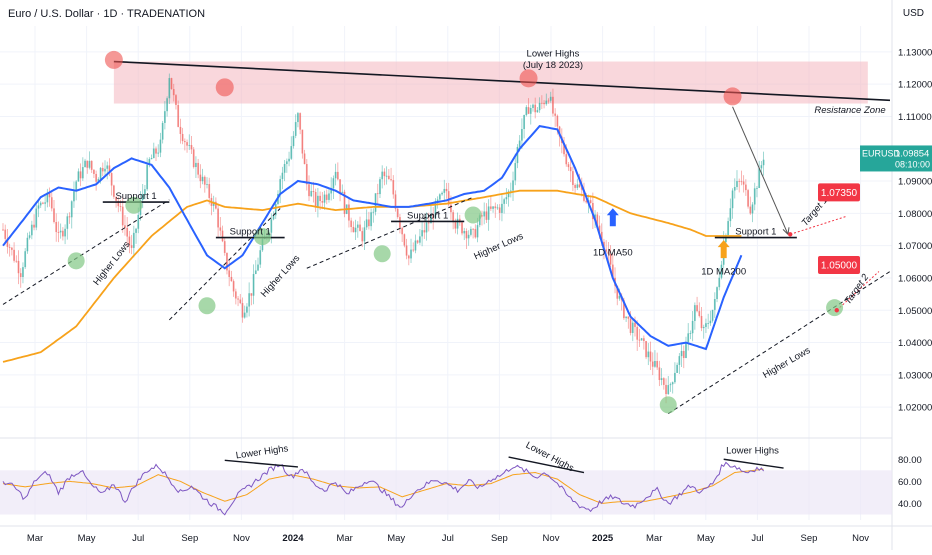 The height and width of the screenshot is (555, 932). Describe the element at coordinates (603, 538) in the screenshot. I see `time-tick-label: 2025` at that location.